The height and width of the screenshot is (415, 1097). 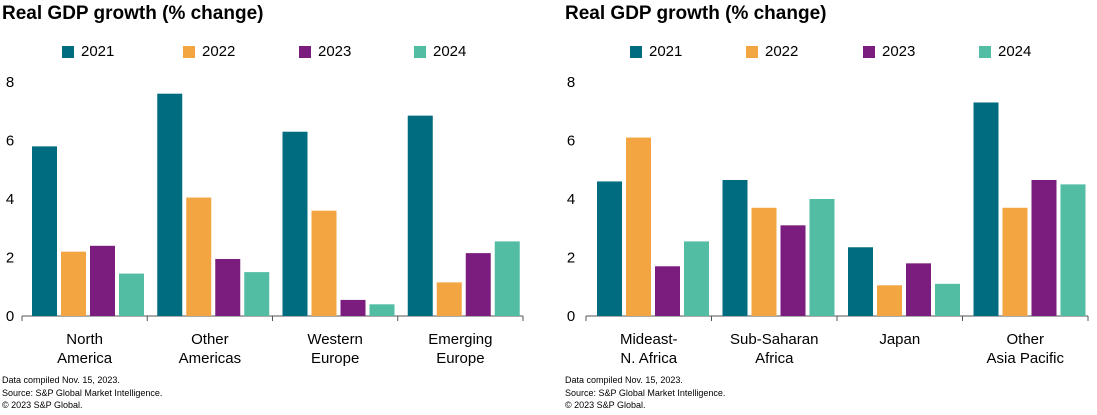 What do you see at coordinates (774, 339) in the screenshot?
I see `x-category-label: Sub-Saharan` at bounding box center [774, 339].